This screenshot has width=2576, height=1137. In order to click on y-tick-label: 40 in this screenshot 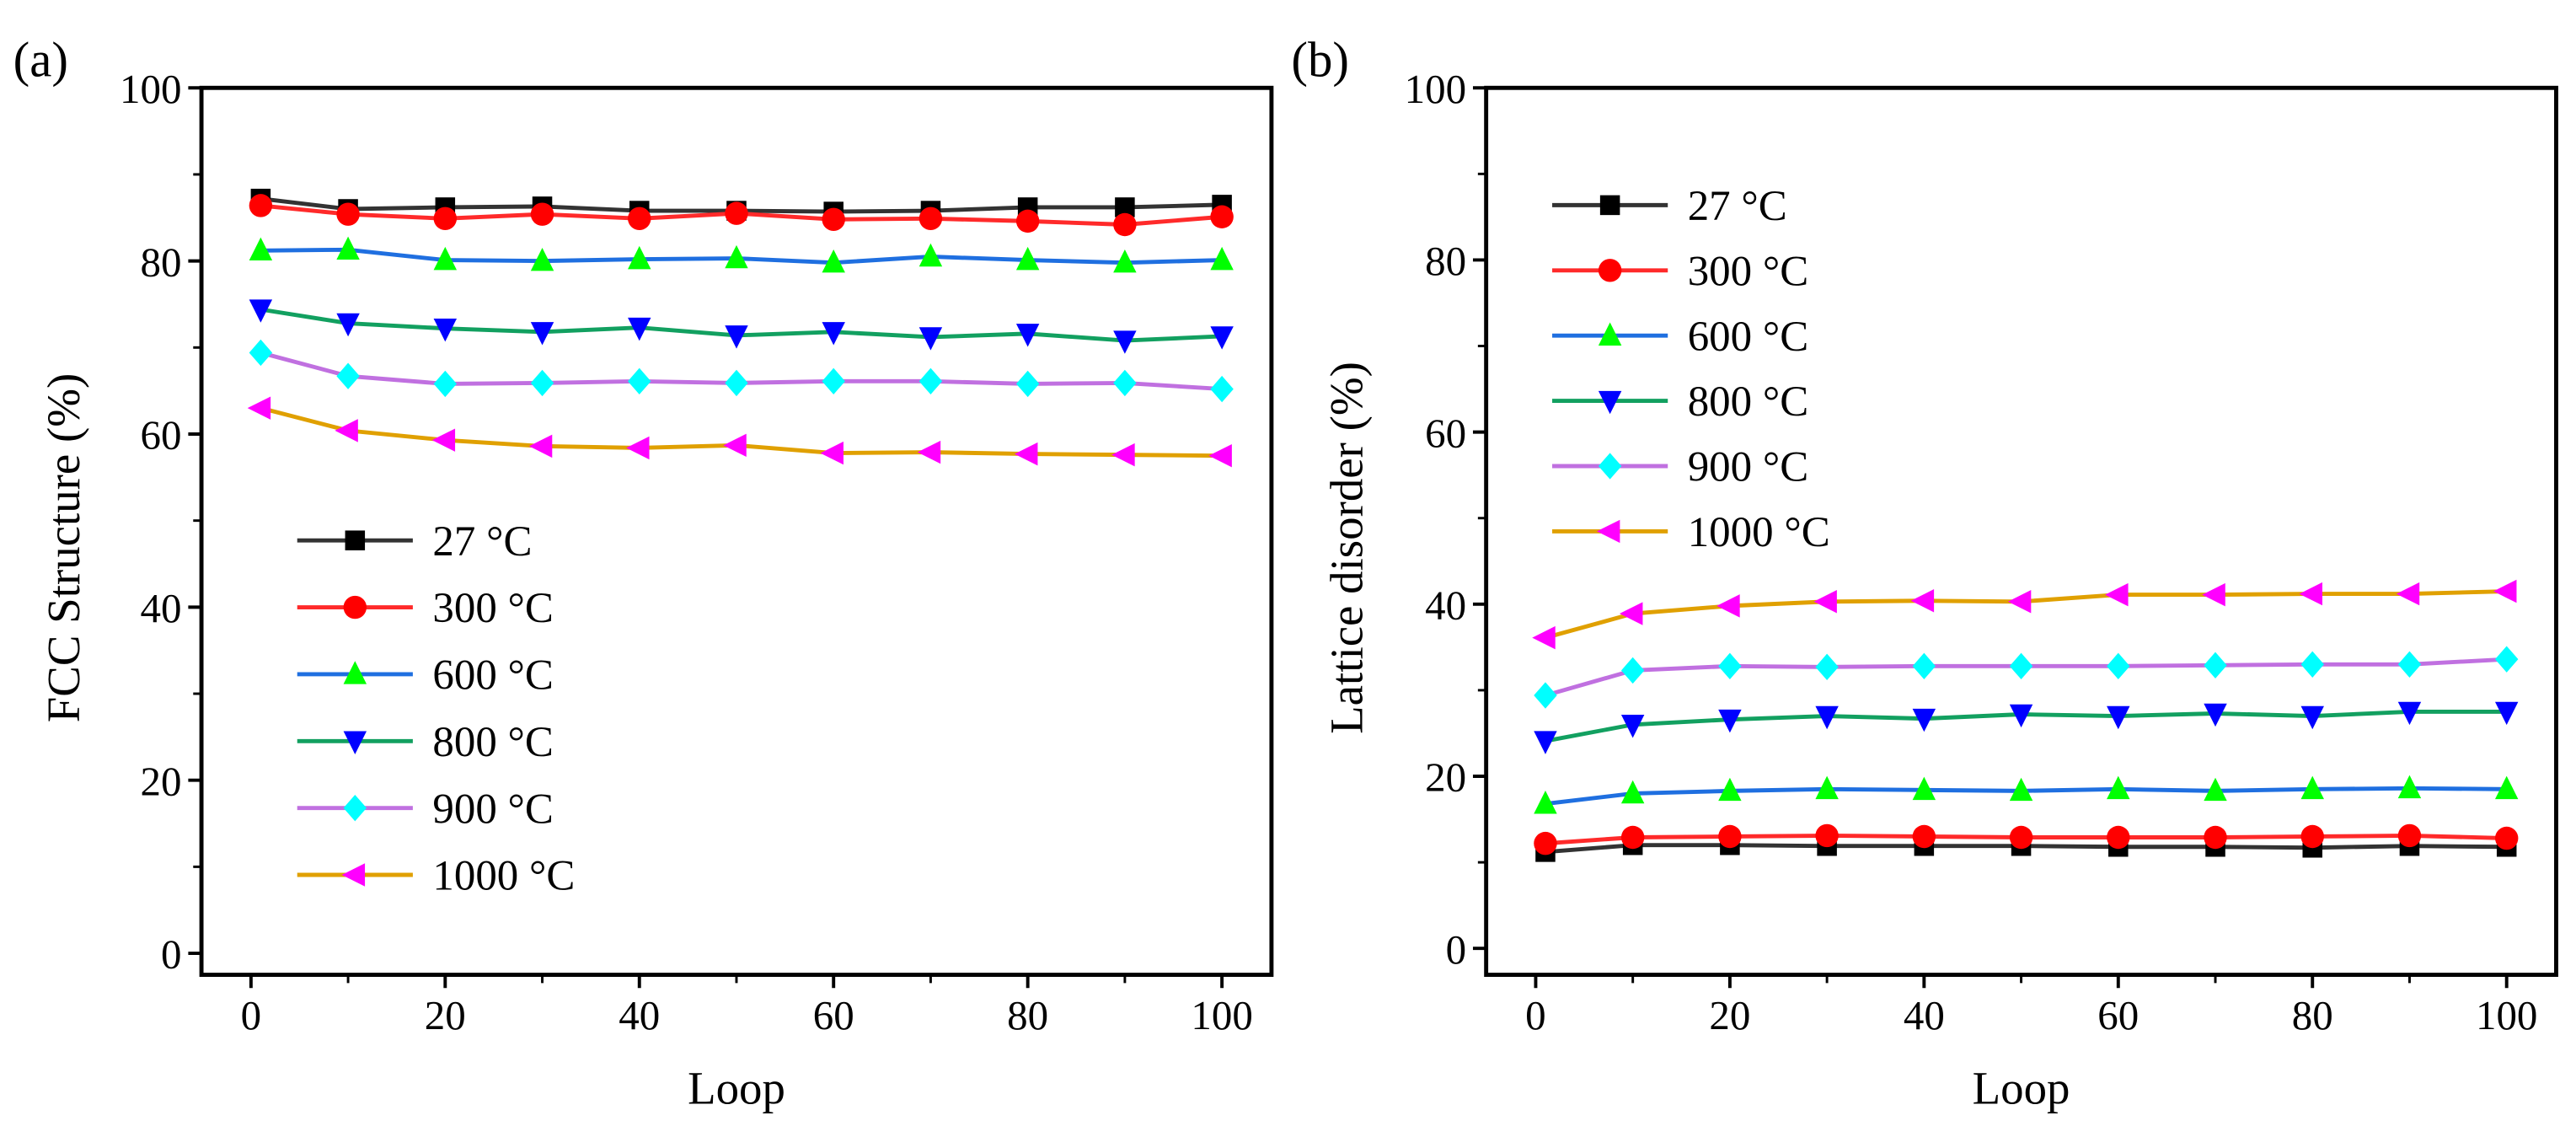, I will do `click(161, 608)`.